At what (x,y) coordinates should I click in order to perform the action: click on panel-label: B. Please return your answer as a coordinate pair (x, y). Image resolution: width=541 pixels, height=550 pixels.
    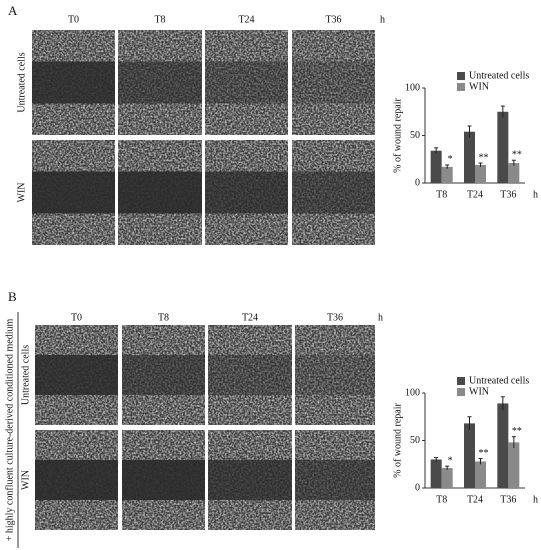
    Looking at the image, I should click on (12, 296).